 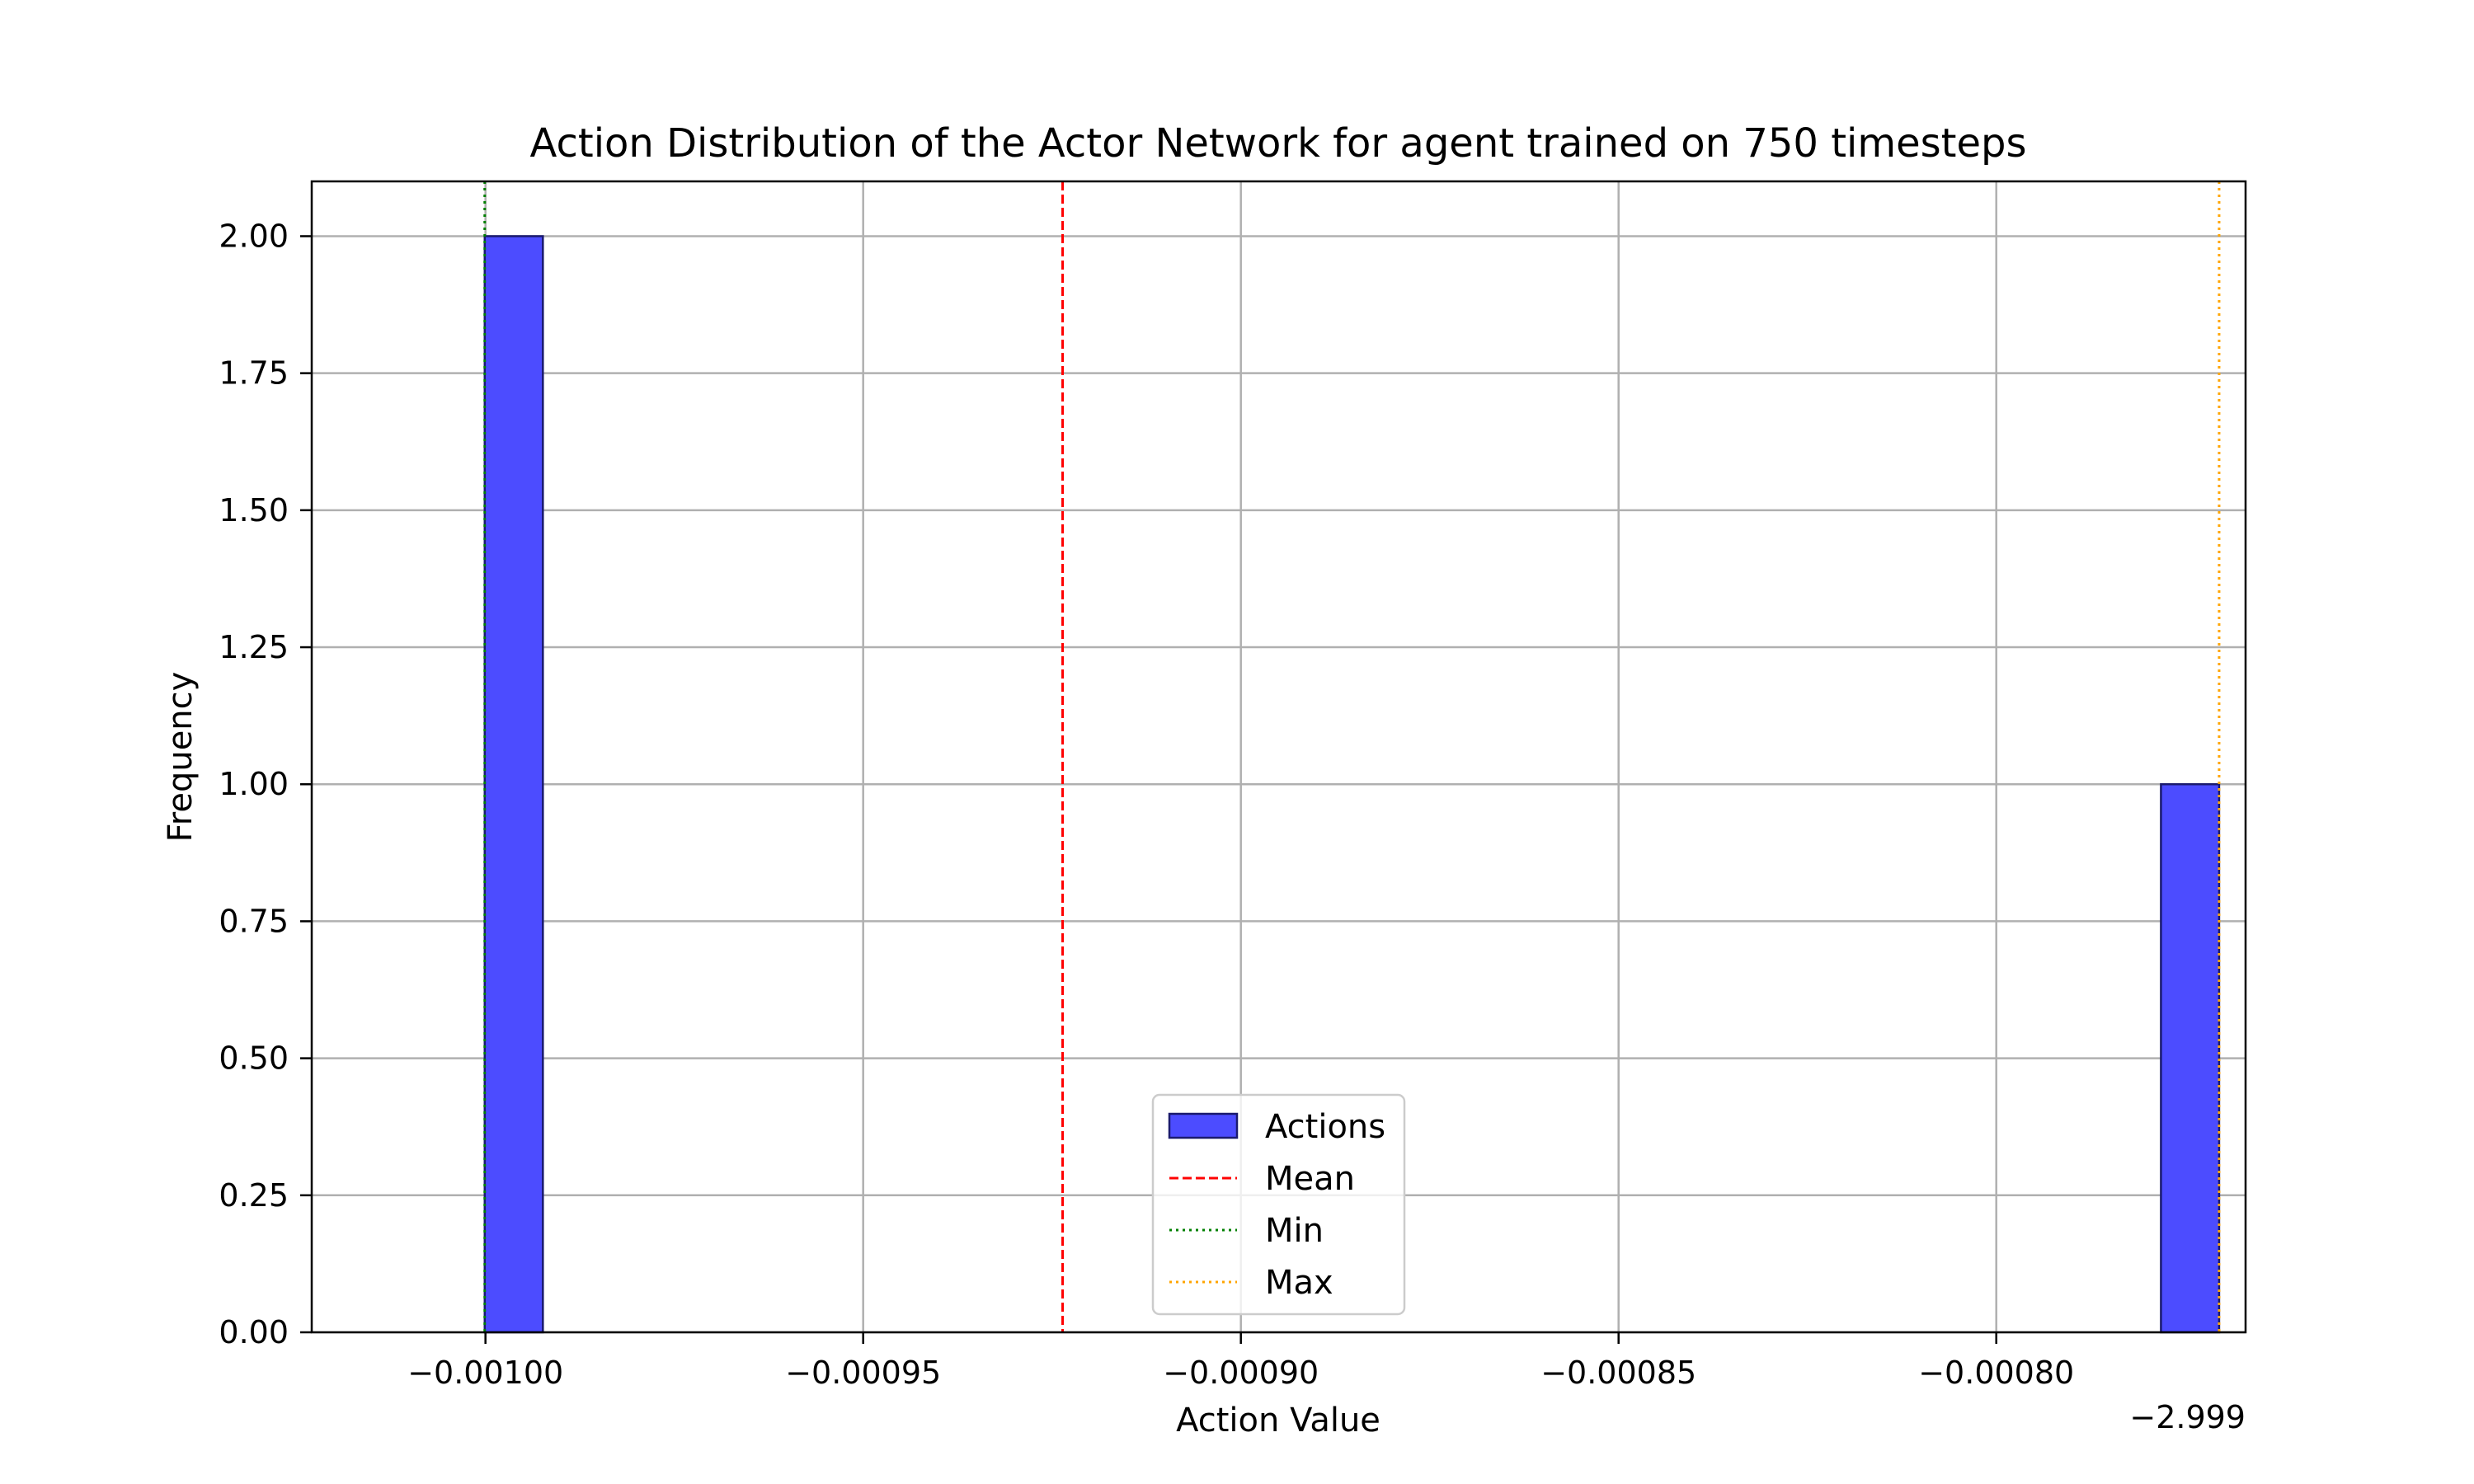 What do you see at coordinates (254, 921) in the screenshot?
I see `y-tick-label-3: 0.75` at bounding box center [254, 921].